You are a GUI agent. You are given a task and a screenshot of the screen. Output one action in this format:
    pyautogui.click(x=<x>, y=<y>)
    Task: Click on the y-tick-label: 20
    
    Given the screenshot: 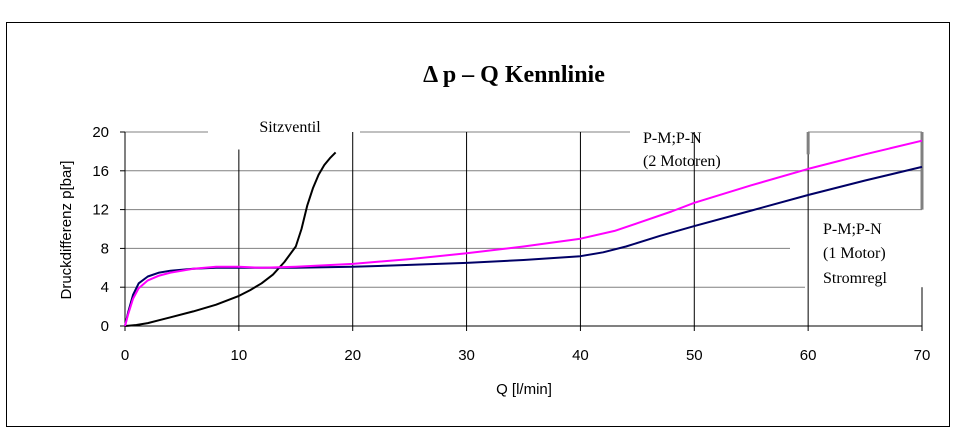 What is the action you would take?
    pyautogui.click(x=100, y=132)
    